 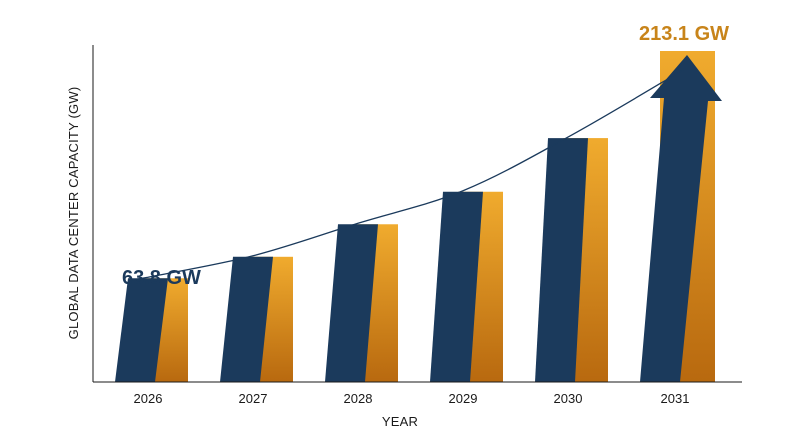 I want to click on x-tick-label-2026: 2026, so click(x=148, y=398).